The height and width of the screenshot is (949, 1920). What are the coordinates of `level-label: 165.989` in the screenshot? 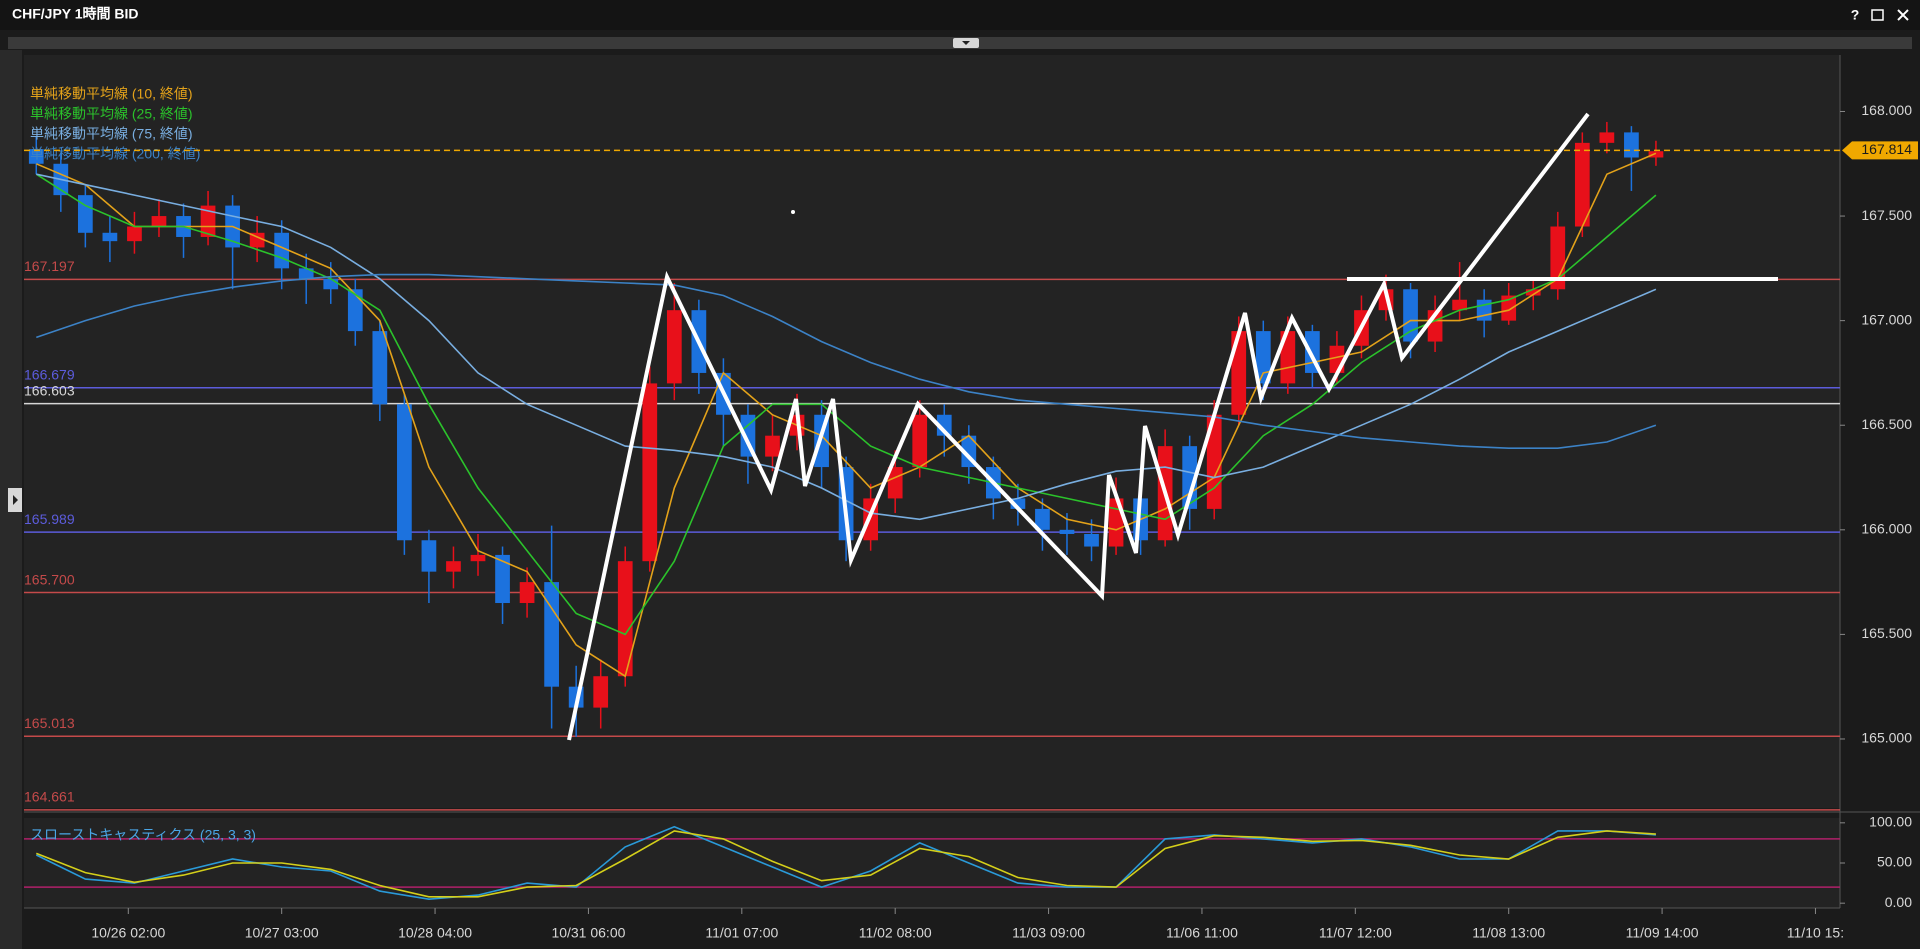 It's located at (49, 519).